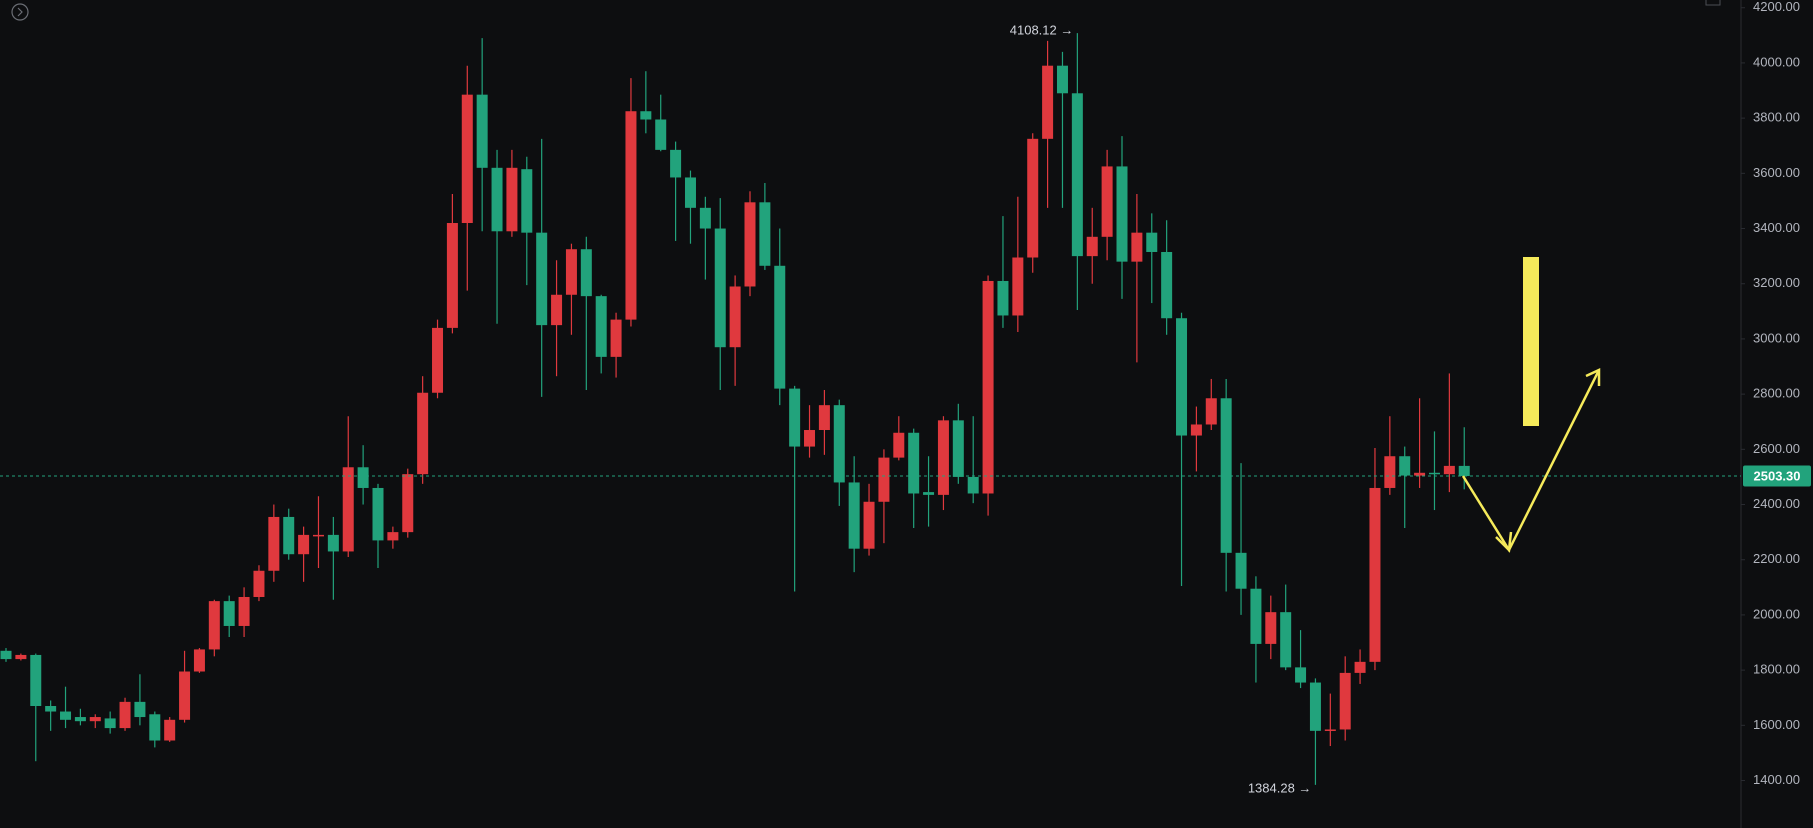 This screenshot has width=1813, height=828. Describe the element at coordinates (1531, 341) in the screenshot. I see `highlight-bar` at that location.